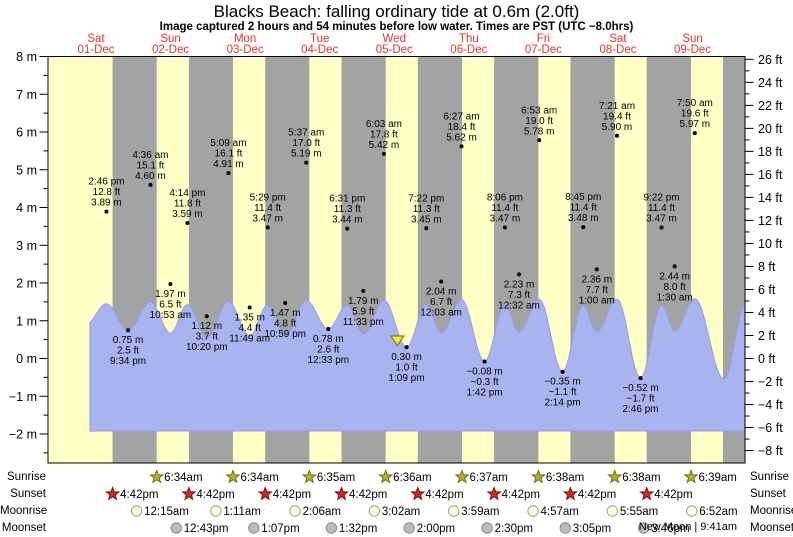 The height and width of the screenshot is (537, 793). I want to click on sun-moon-time: 3:05pm, so click(592, 529).